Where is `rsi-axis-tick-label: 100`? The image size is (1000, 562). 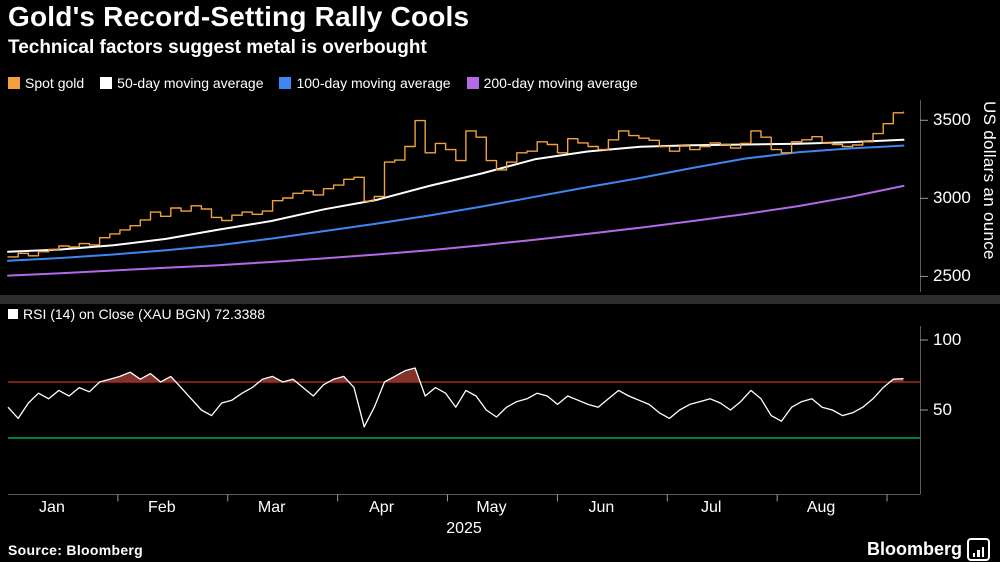
rsi-axis-tick-label: 100 is located at coordinates (947, 339).